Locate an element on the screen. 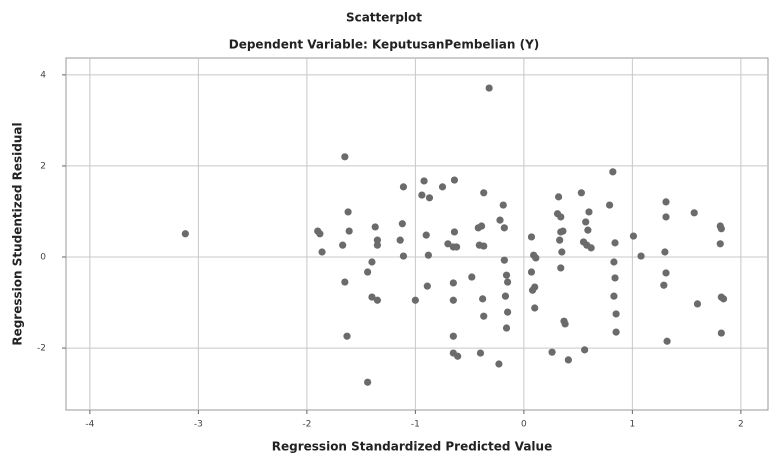 The image size is (769, 458). y-tick-label: 4 is located at coordinates (43, 75).